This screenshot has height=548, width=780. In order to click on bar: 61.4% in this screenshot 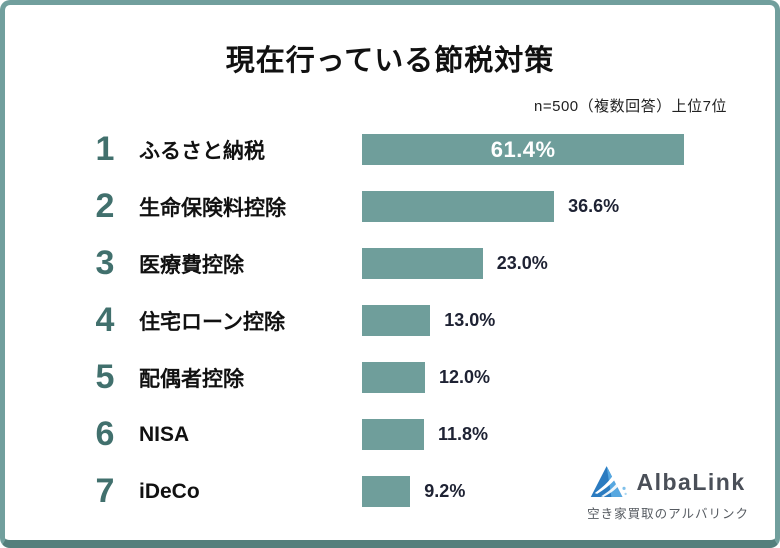, I will do `click(523, 149)`.